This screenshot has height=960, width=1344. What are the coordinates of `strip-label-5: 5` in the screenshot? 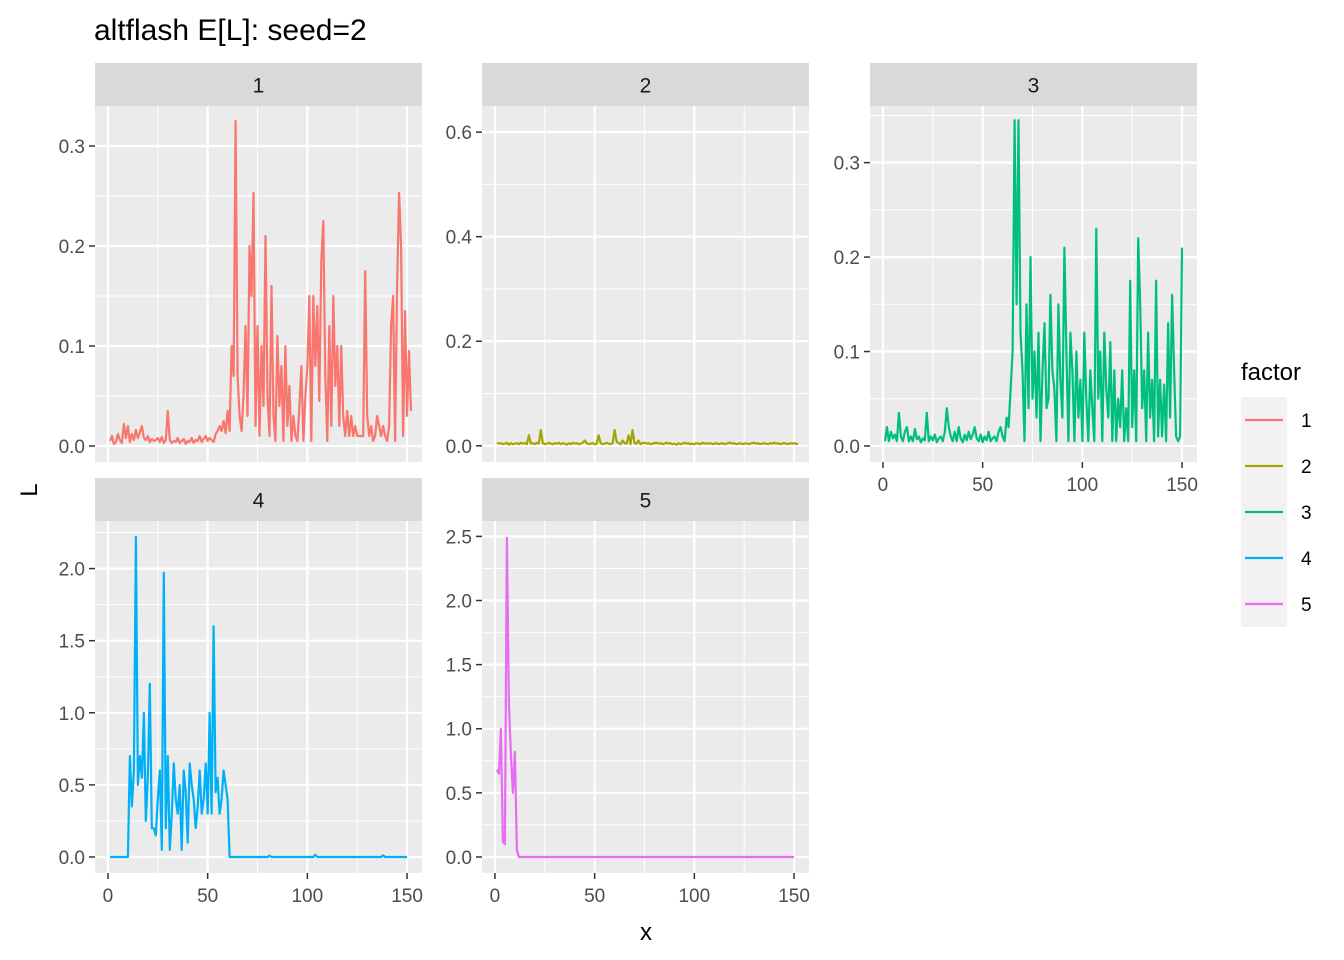 It's located at (646, 501).